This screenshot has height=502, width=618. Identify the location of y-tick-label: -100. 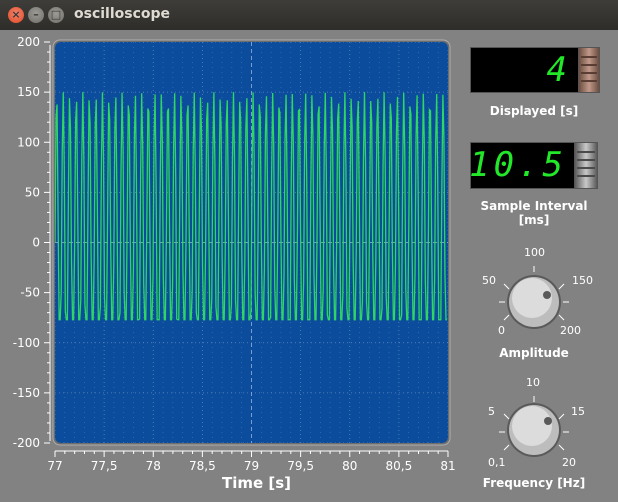
(26, 343).